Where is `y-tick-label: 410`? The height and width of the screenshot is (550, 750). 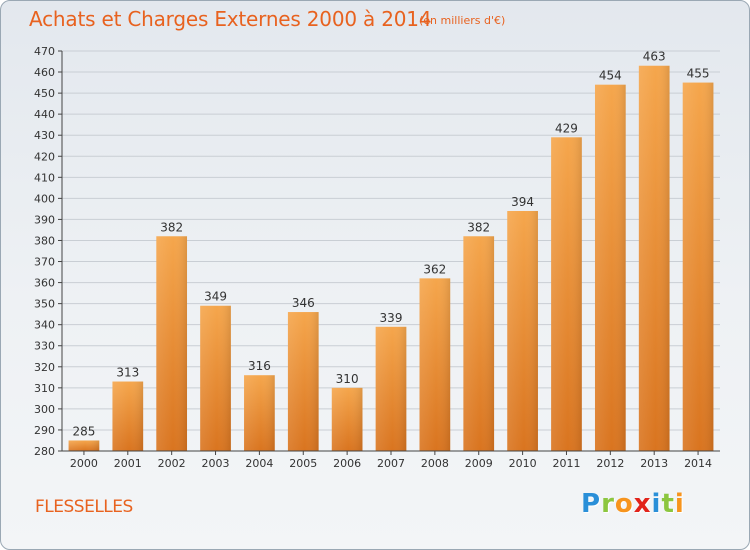
y-tick-label: 410 is located at coordinates (44, 177).